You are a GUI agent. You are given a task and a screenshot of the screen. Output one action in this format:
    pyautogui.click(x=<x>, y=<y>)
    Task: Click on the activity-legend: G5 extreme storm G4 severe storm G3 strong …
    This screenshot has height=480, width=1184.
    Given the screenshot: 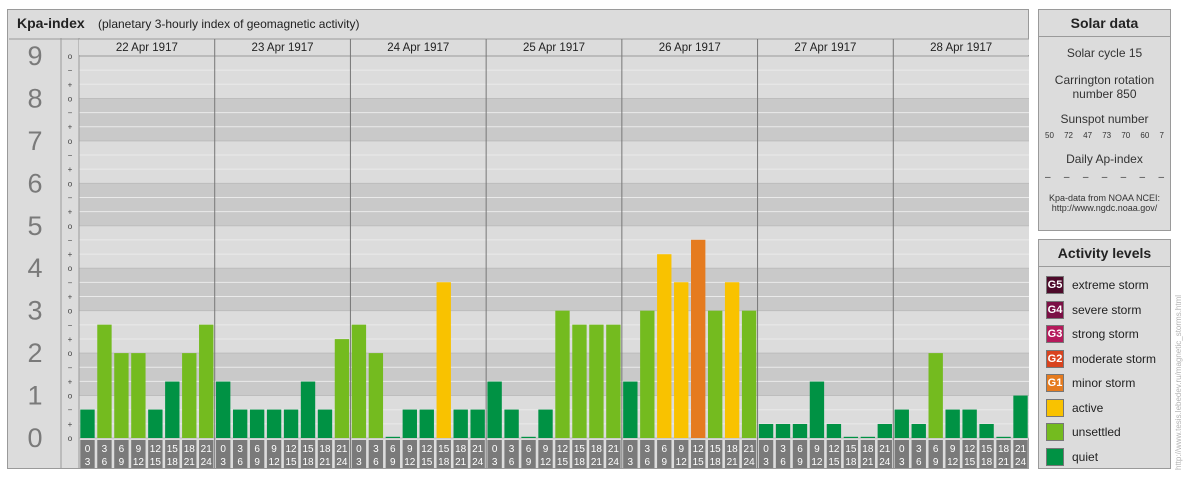 What is the action you would take?
    pyautogui.click(x=1104, y=368)
    